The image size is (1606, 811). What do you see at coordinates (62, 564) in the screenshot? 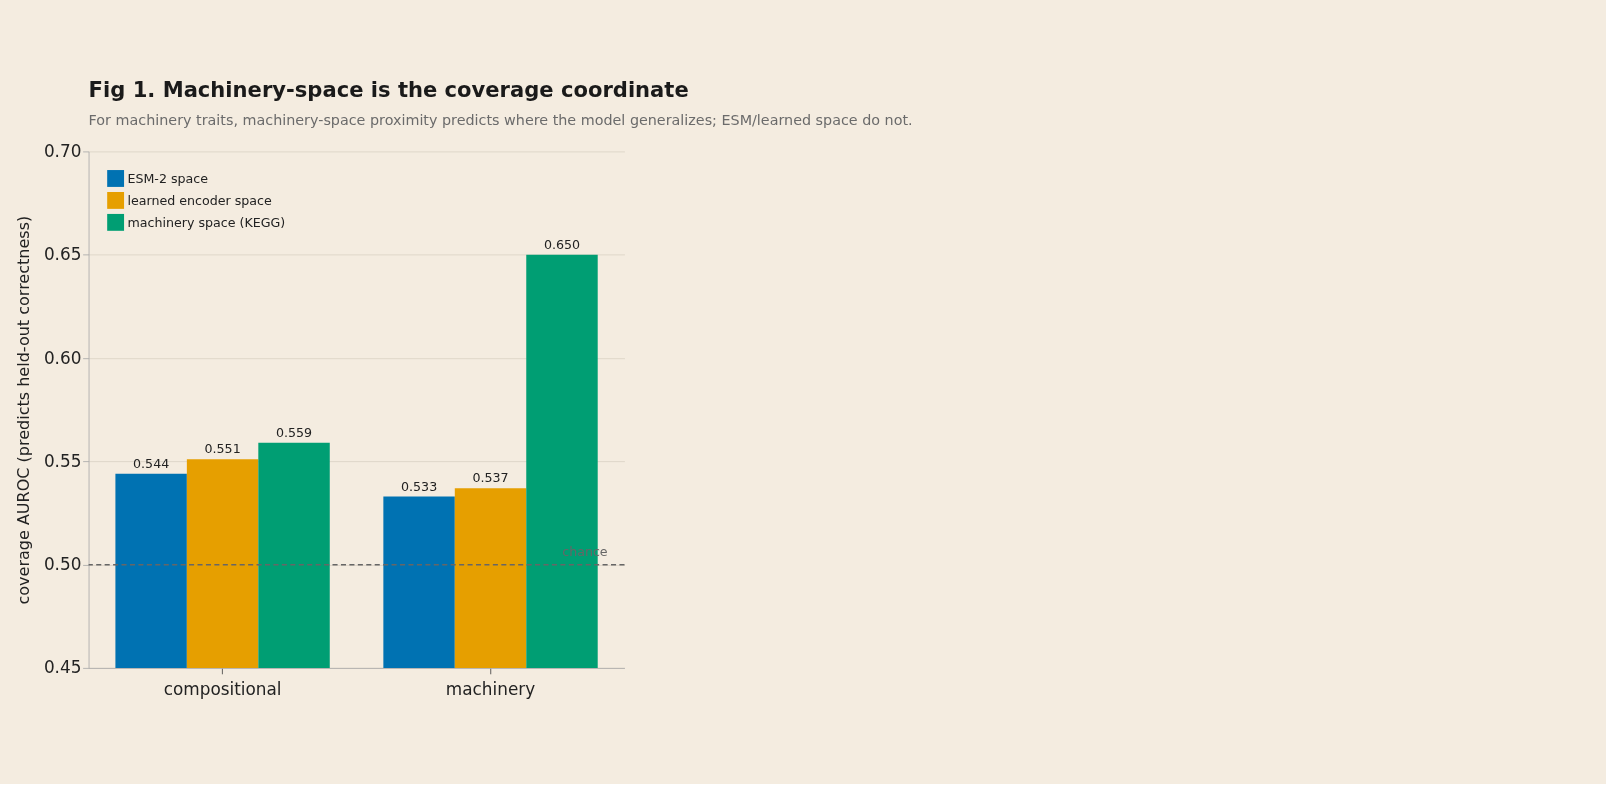
I see `y-tick-label: 0.50` at bounding box center [62, 564].